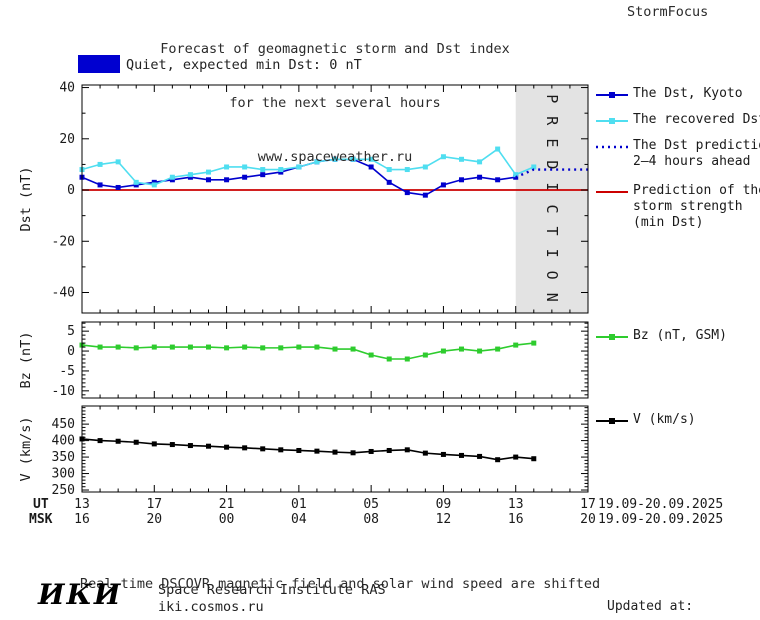 Image resolution: width=760 pixels, height=620 pixels. I want to click on title-url: www.spaceweather.ru, so click(335, 157).